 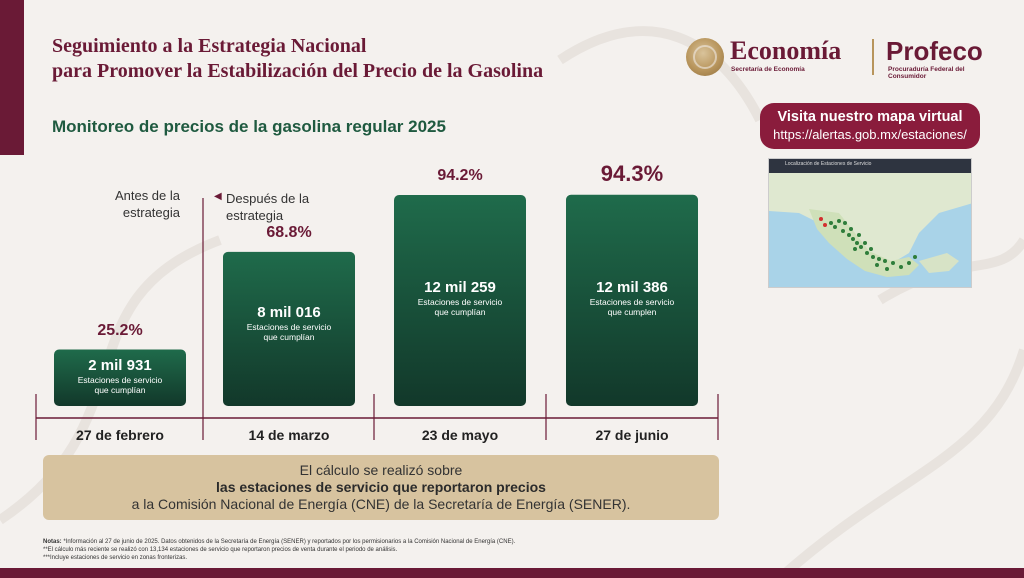 I want to click on map-thumbnail: Localización de Estaciones de Servicio, so click(x=870, y=223).